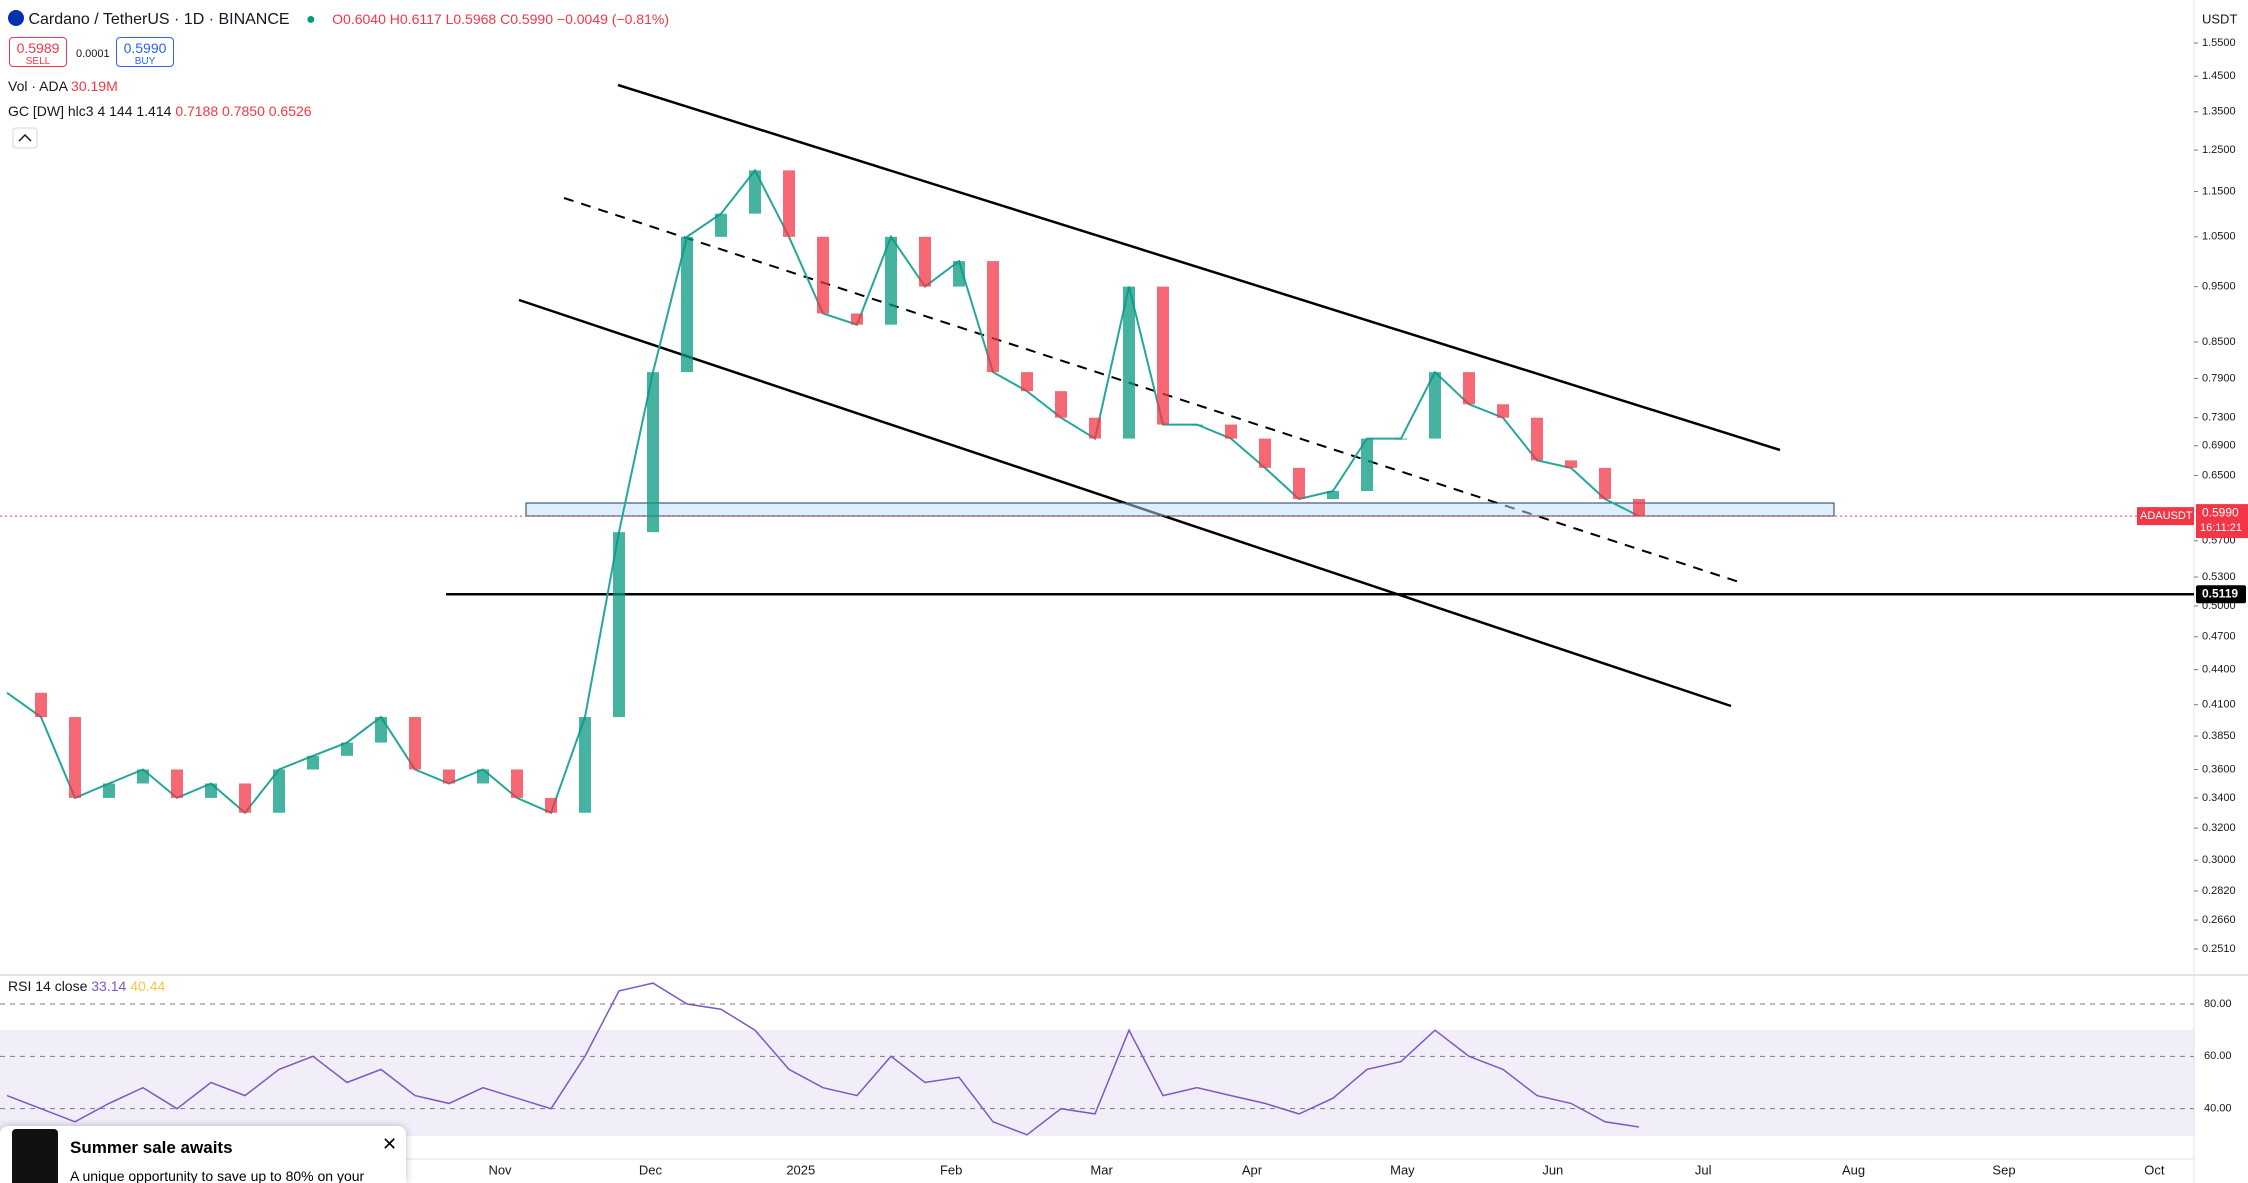  What do you see at coordinates (471, 19) in the screenshot?
I see `low: L0.5968` at bounding box center [471, 19].